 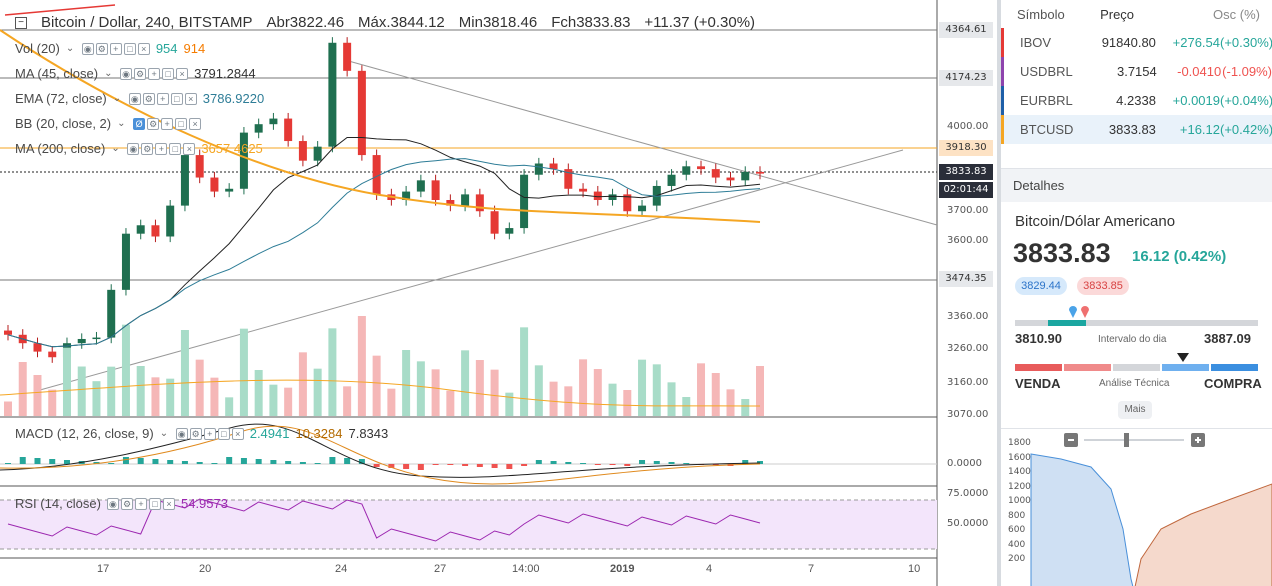 I want to click on eye-icon: Ø, so click(x=139, y=123).